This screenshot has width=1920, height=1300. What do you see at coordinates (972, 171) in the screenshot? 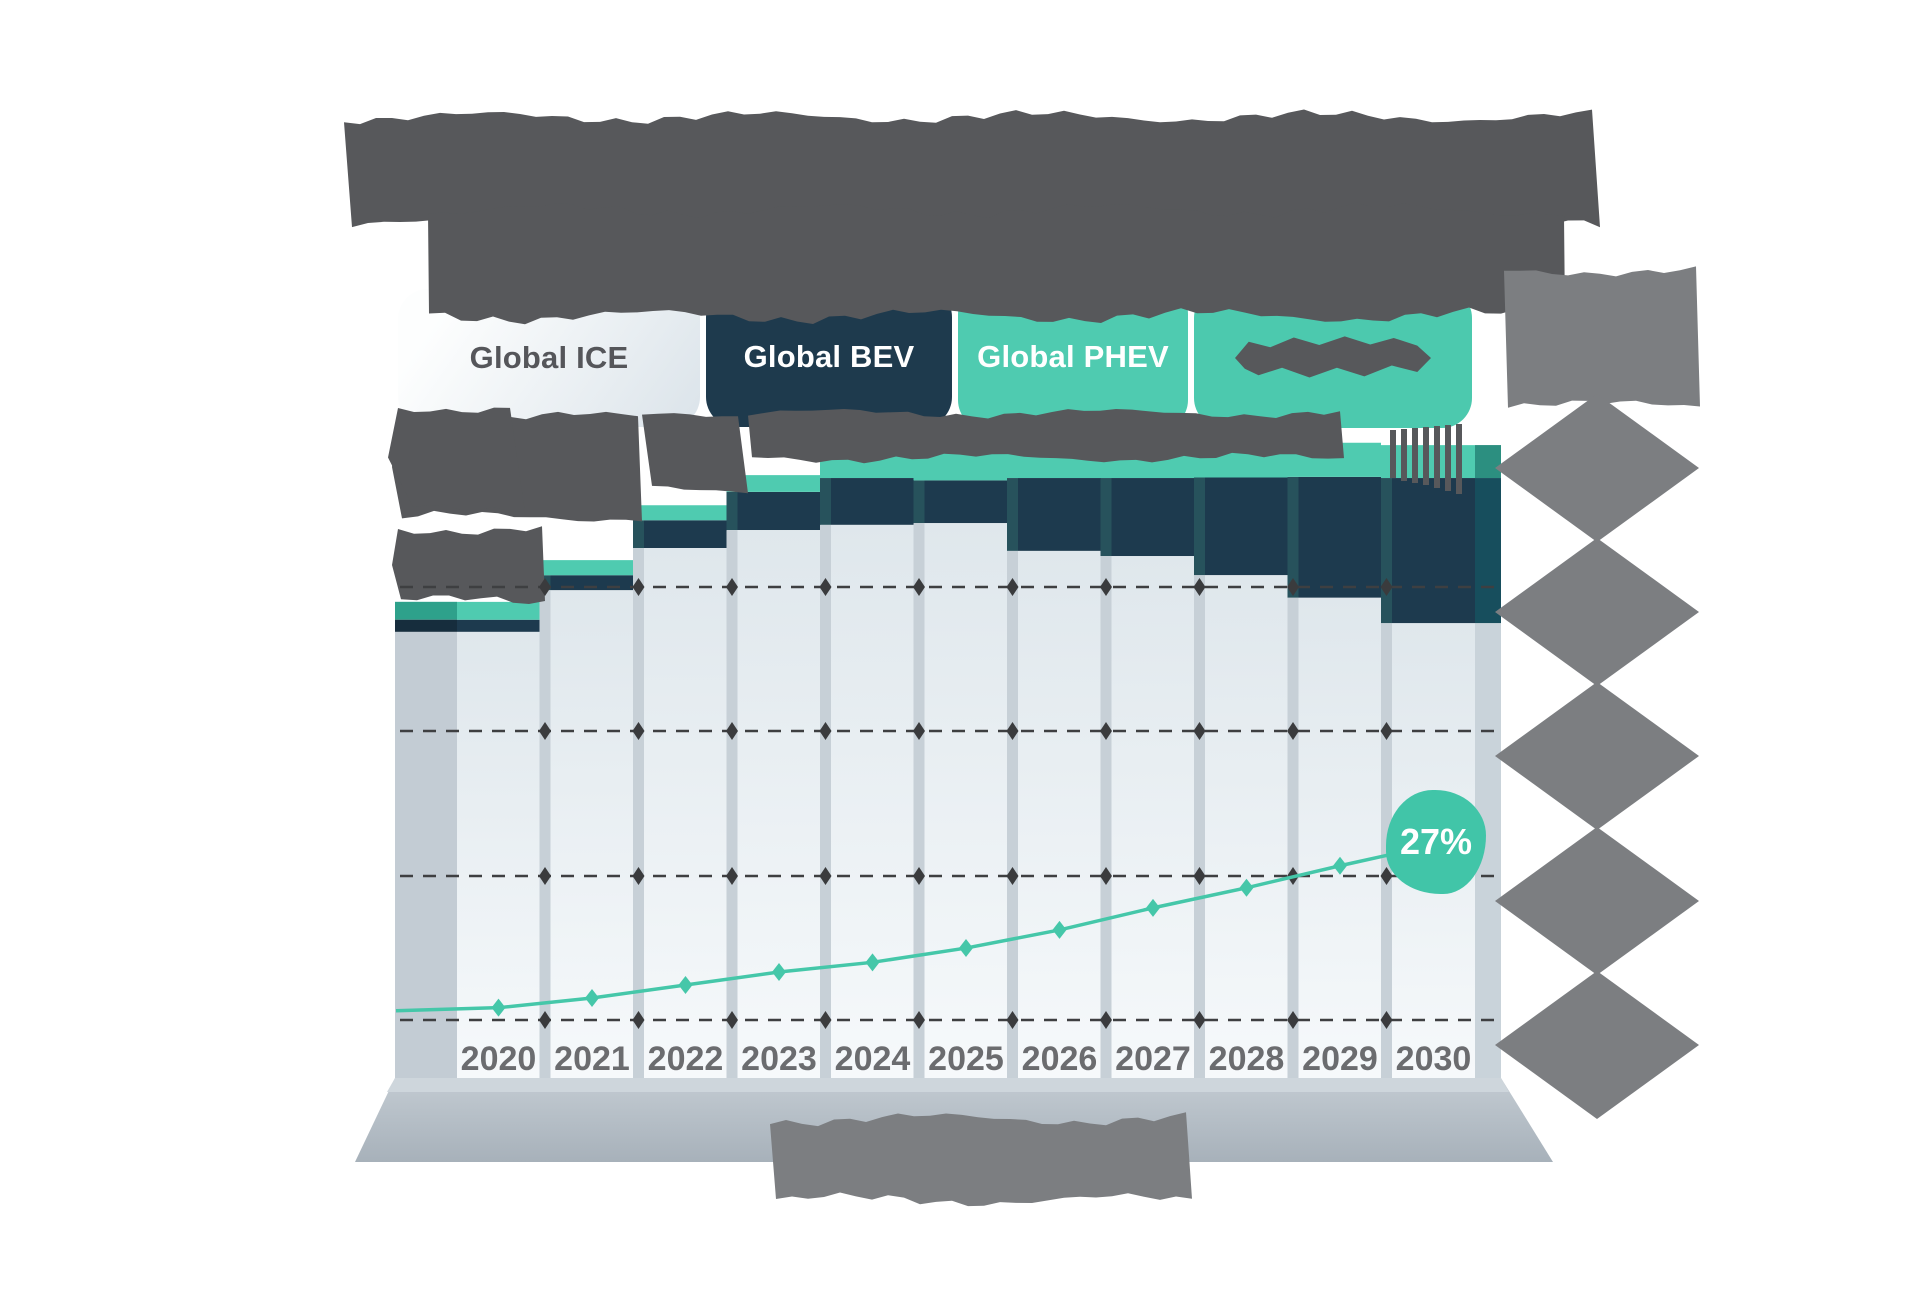
I see `title-line1-distorted-blob` at bounding box center [972, 171].